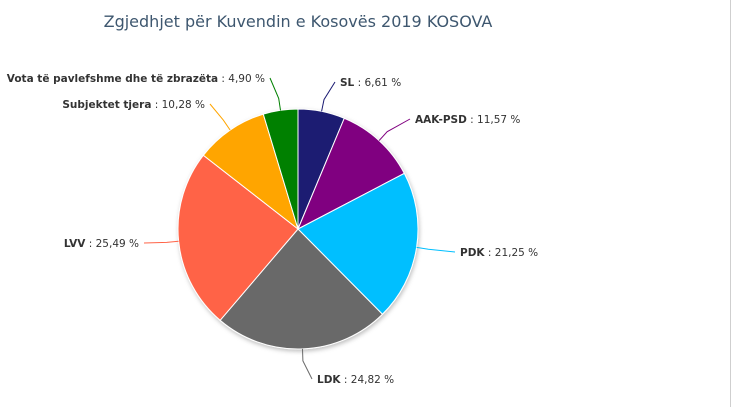  I want to click on slice-label-name: Vota të pavlefshme dhe të zbrazëta, so click(112, 79).